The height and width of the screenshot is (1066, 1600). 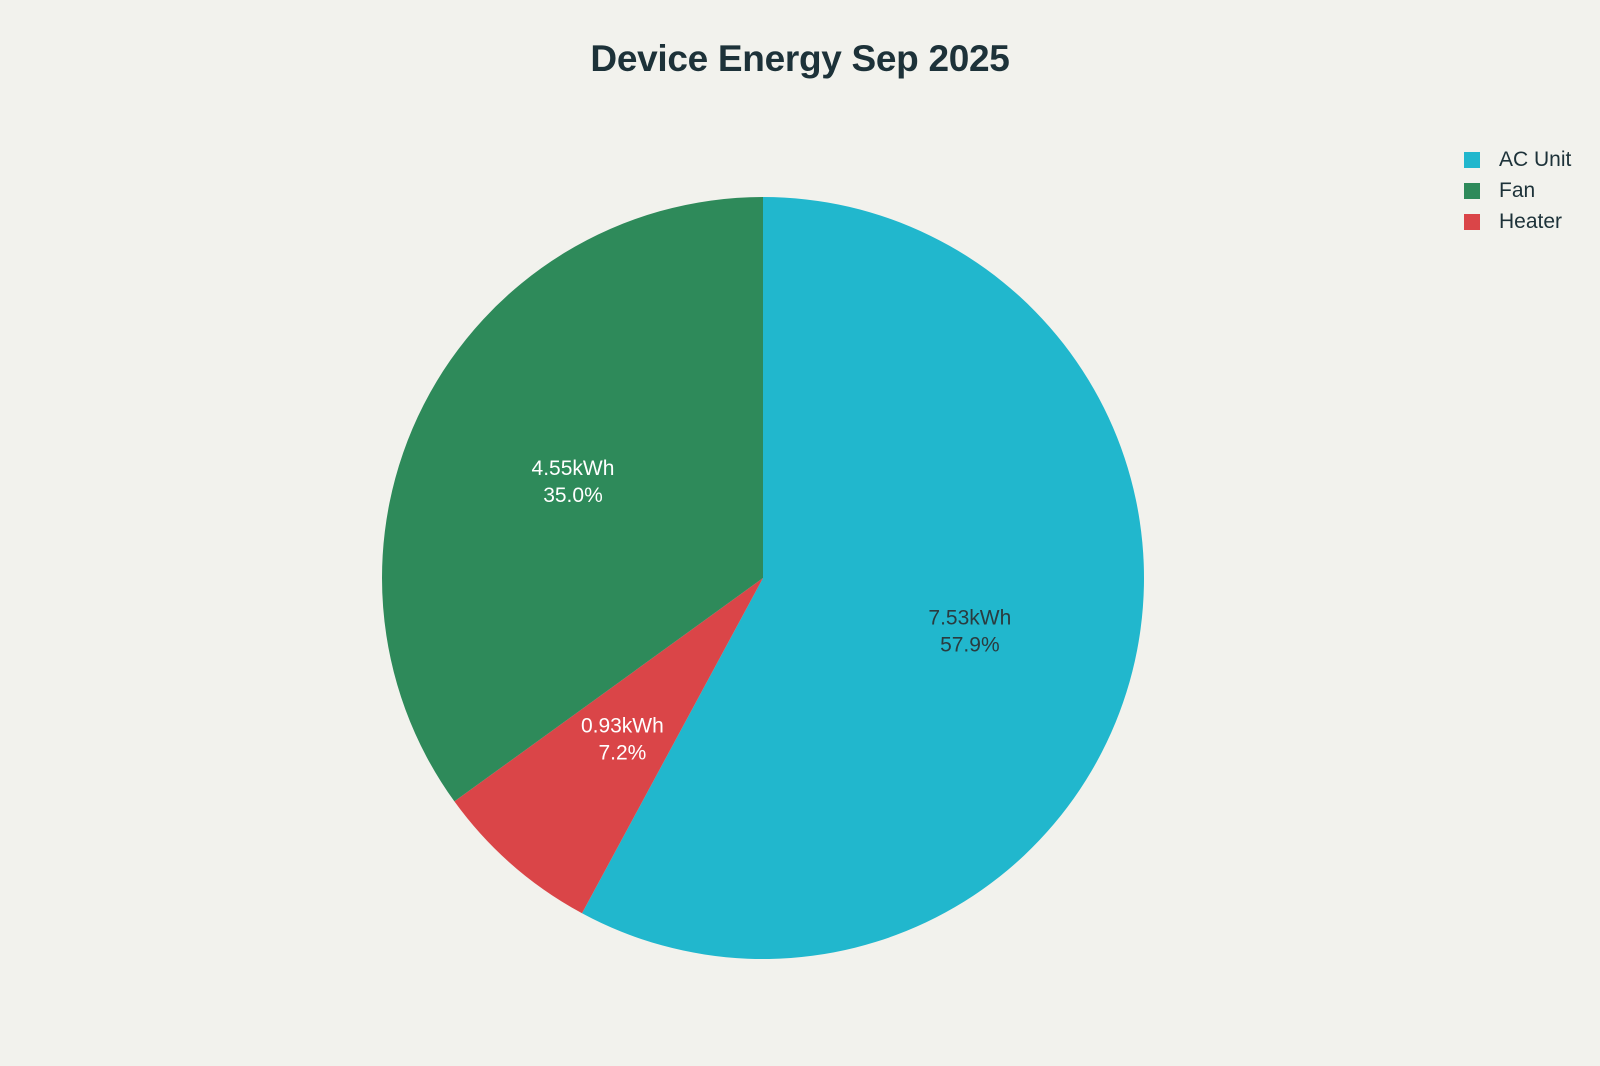 I want to click on slice-data-label: 0.93kWh 7.2%, so click(x=622, y=739).